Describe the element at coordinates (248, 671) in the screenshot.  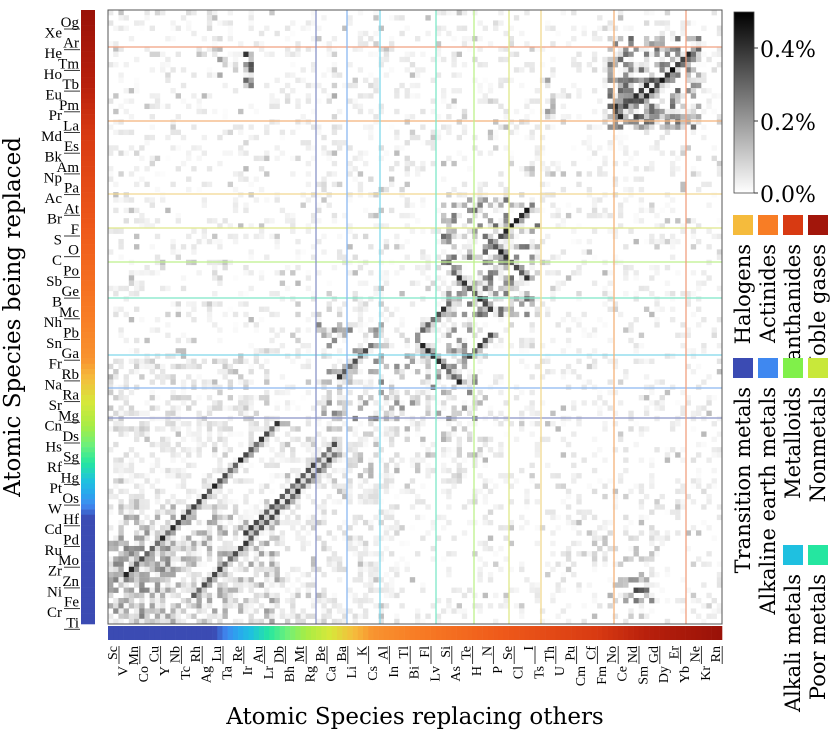
I see `x-tick-label: Ir` at that location.